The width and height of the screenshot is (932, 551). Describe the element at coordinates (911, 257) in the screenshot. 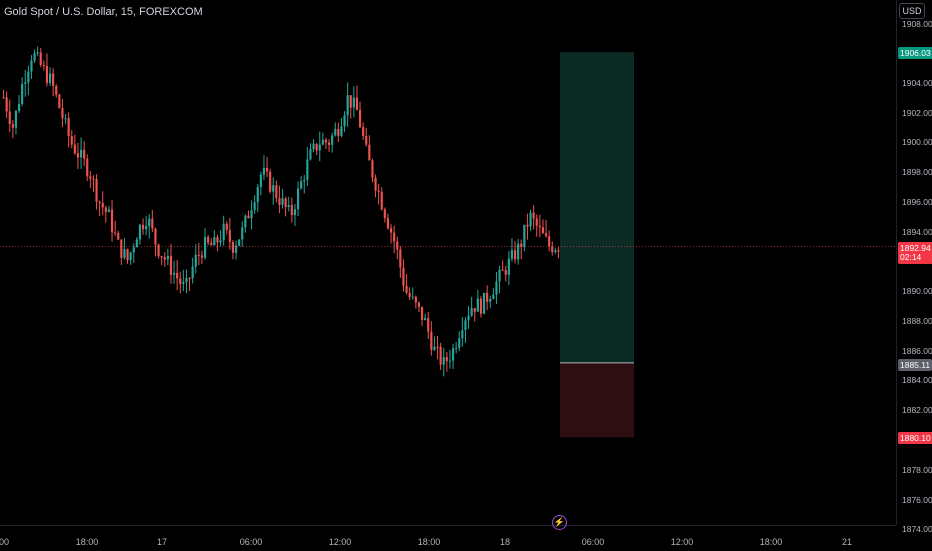

I see `bar-countdown: 02:14` at that location.